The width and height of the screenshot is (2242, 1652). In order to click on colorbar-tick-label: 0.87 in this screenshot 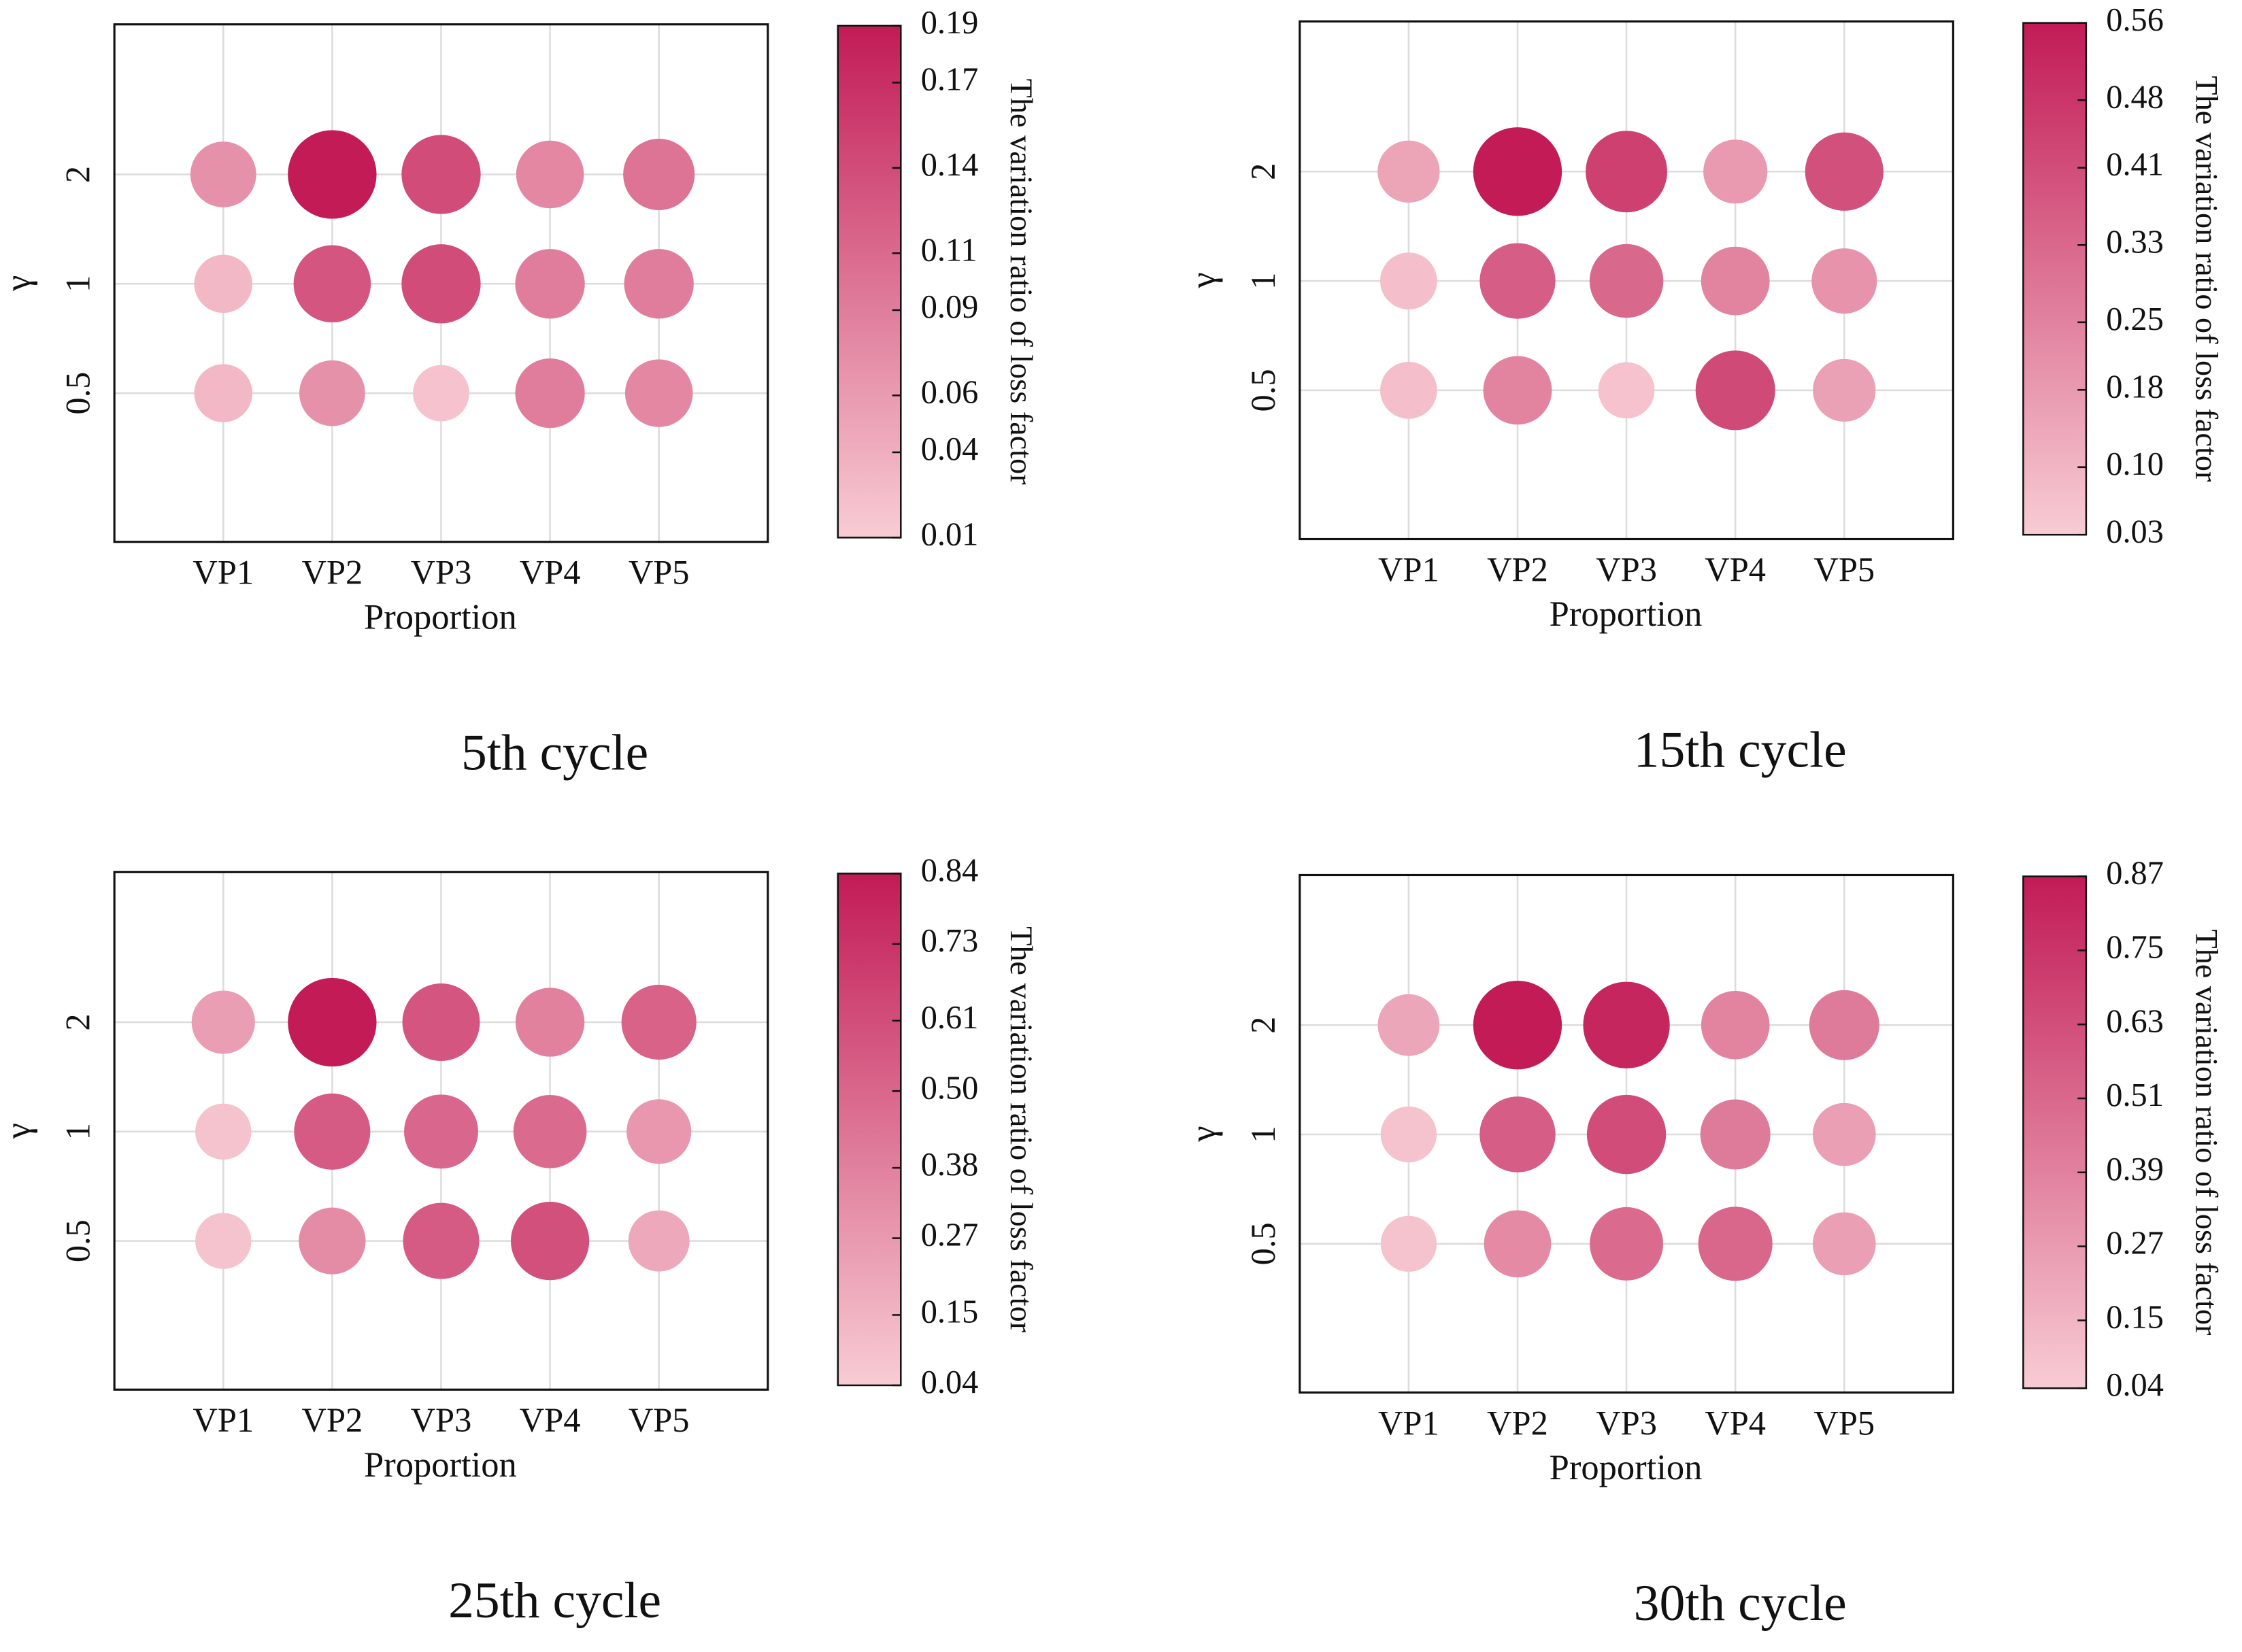, I will do `click(2135, 874)`.